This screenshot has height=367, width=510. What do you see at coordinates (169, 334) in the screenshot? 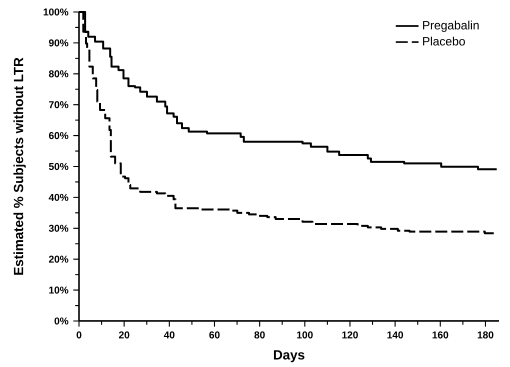
I see `x-tick-label: 40` at bounding box center [169, 334].